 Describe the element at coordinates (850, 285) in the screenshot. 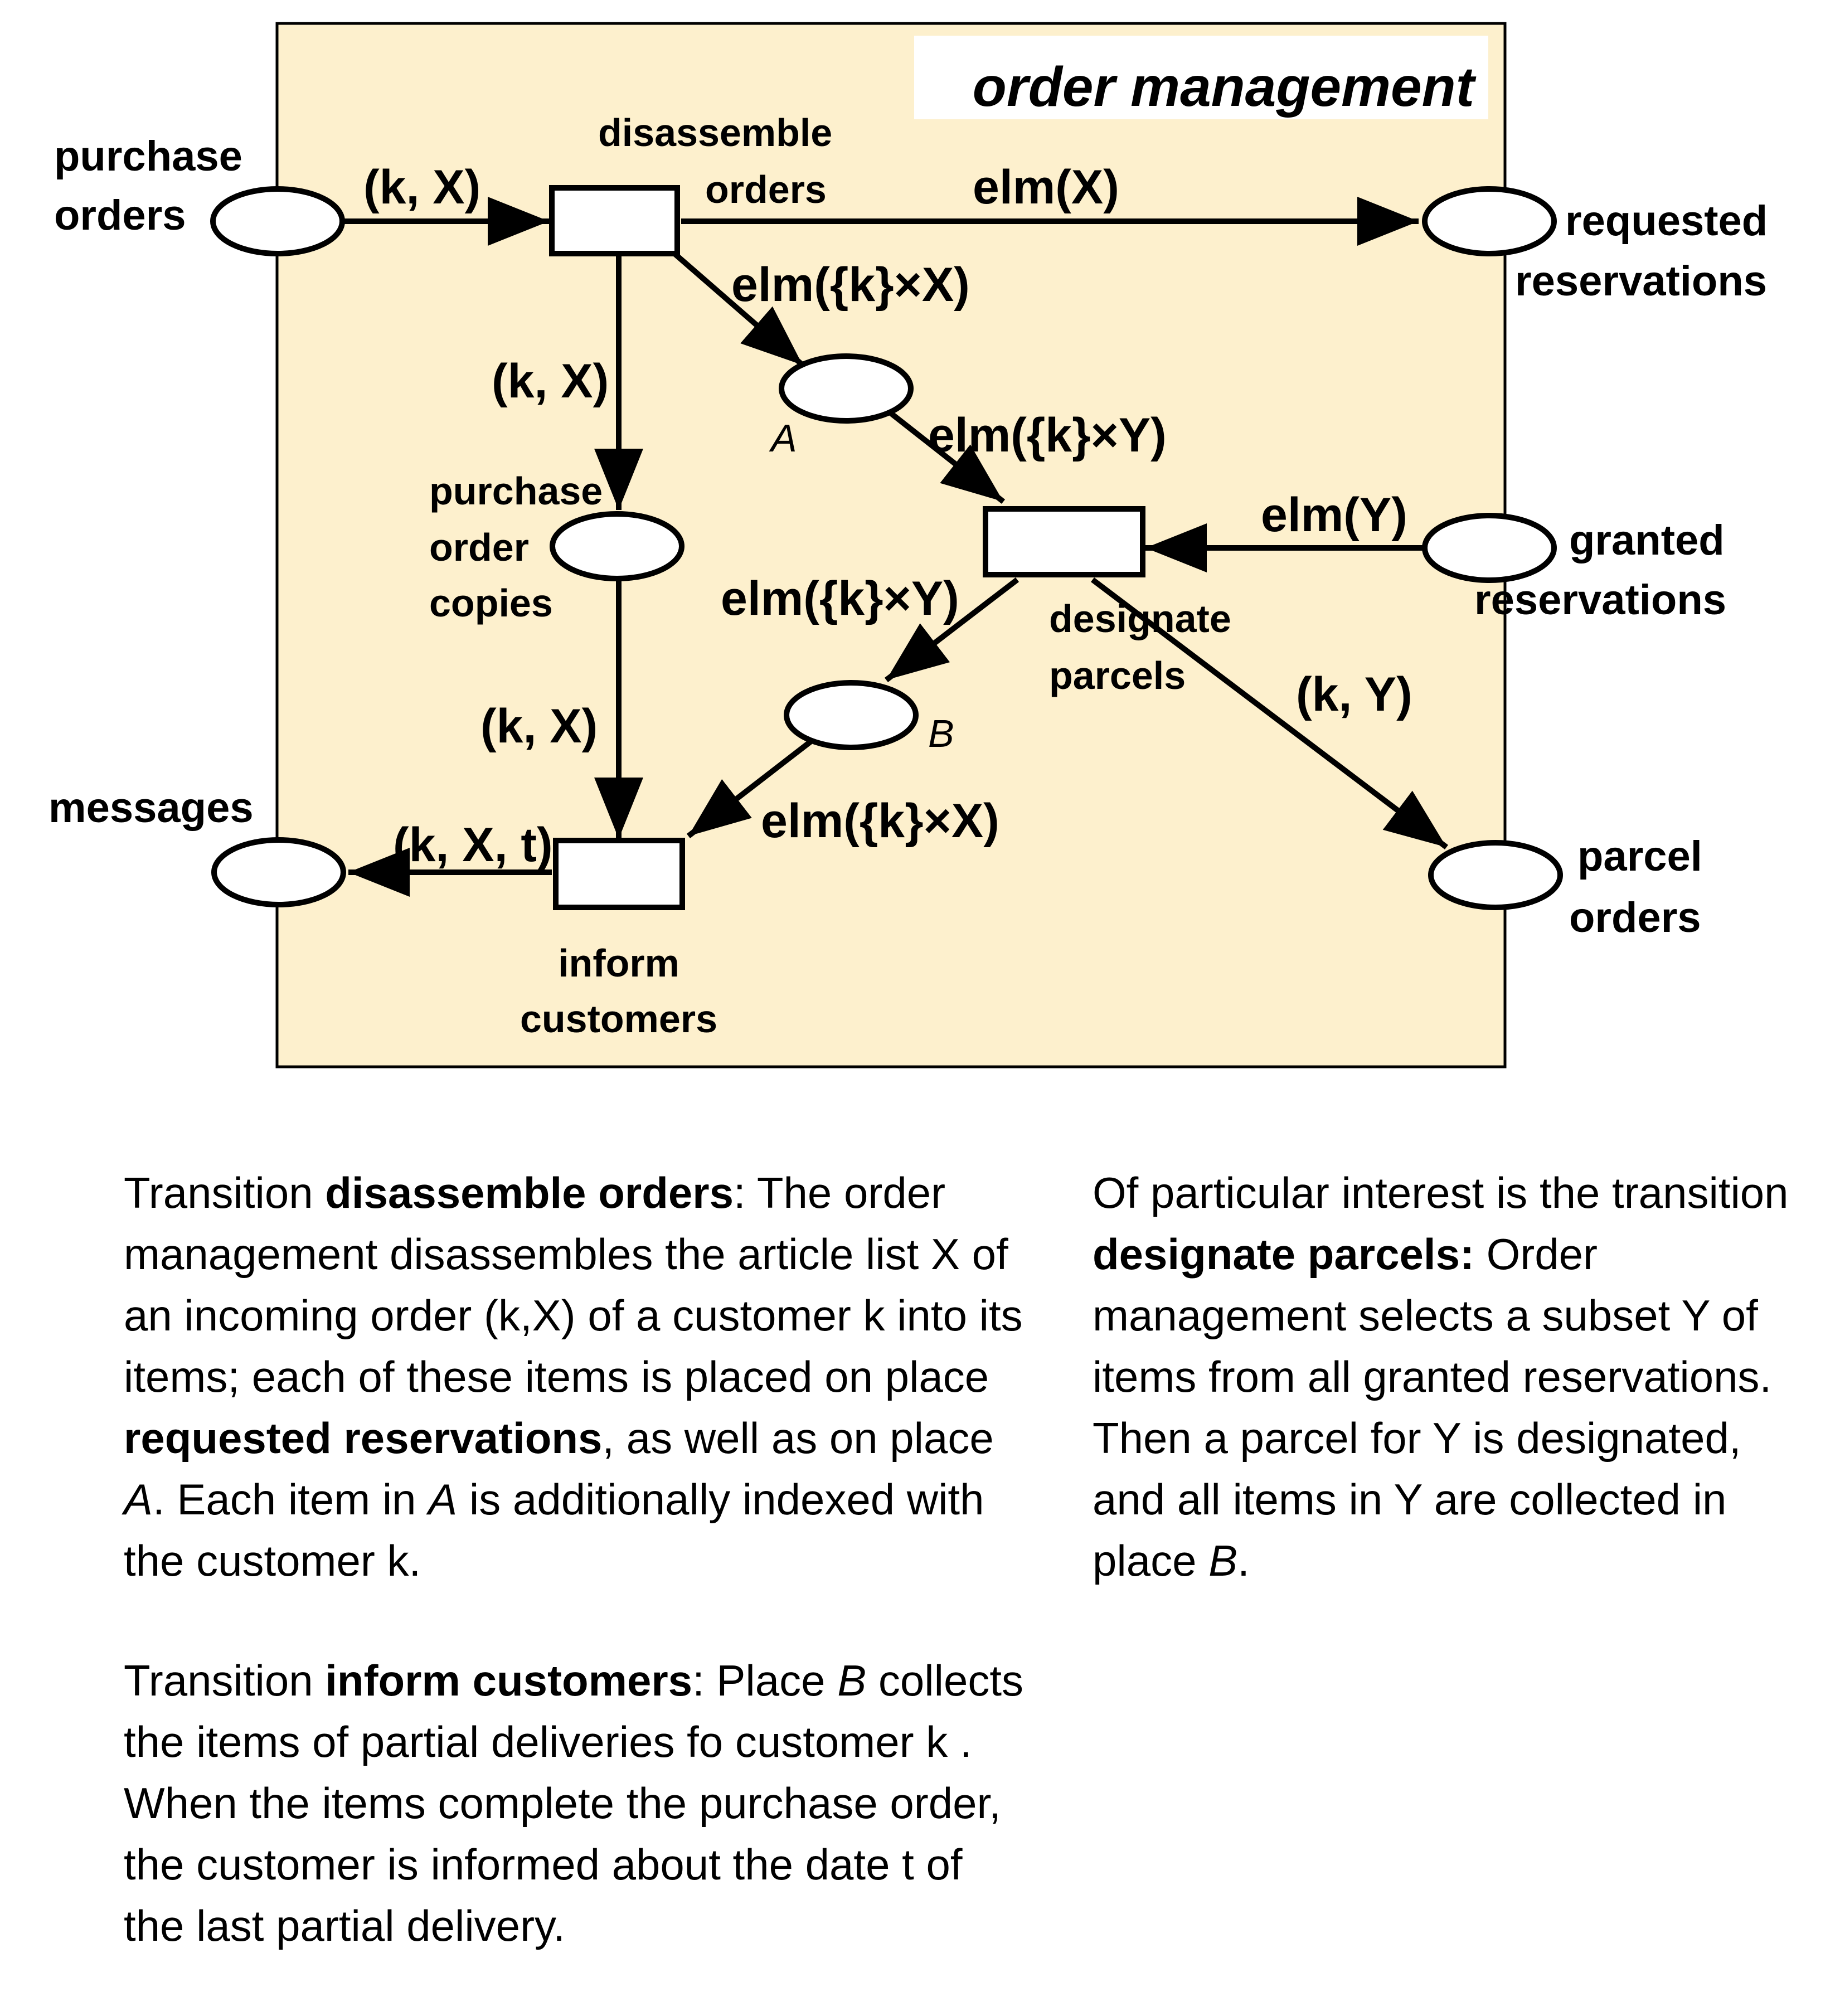

I see `inscription-disassemble-to-a: elm({k}×X)` at that location.